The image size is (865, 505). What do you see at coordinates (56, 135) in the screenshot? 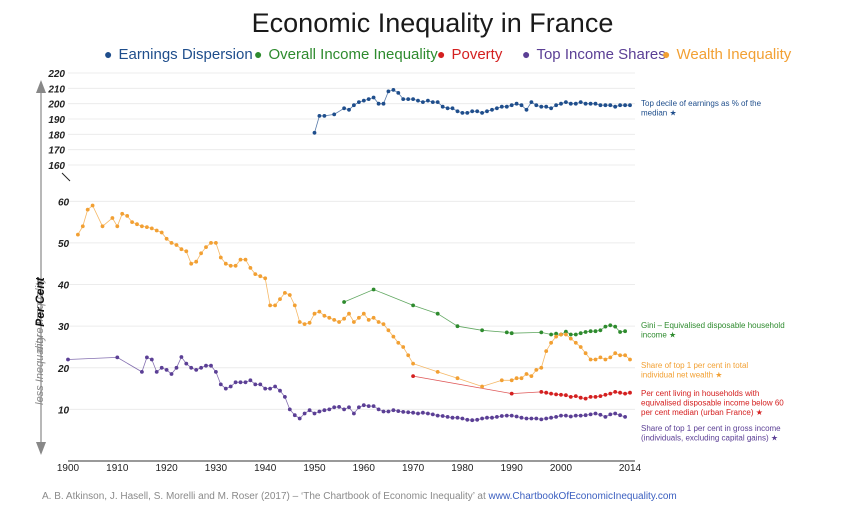
I see `y-tick-label: 180` at bounding box center [56, 135].